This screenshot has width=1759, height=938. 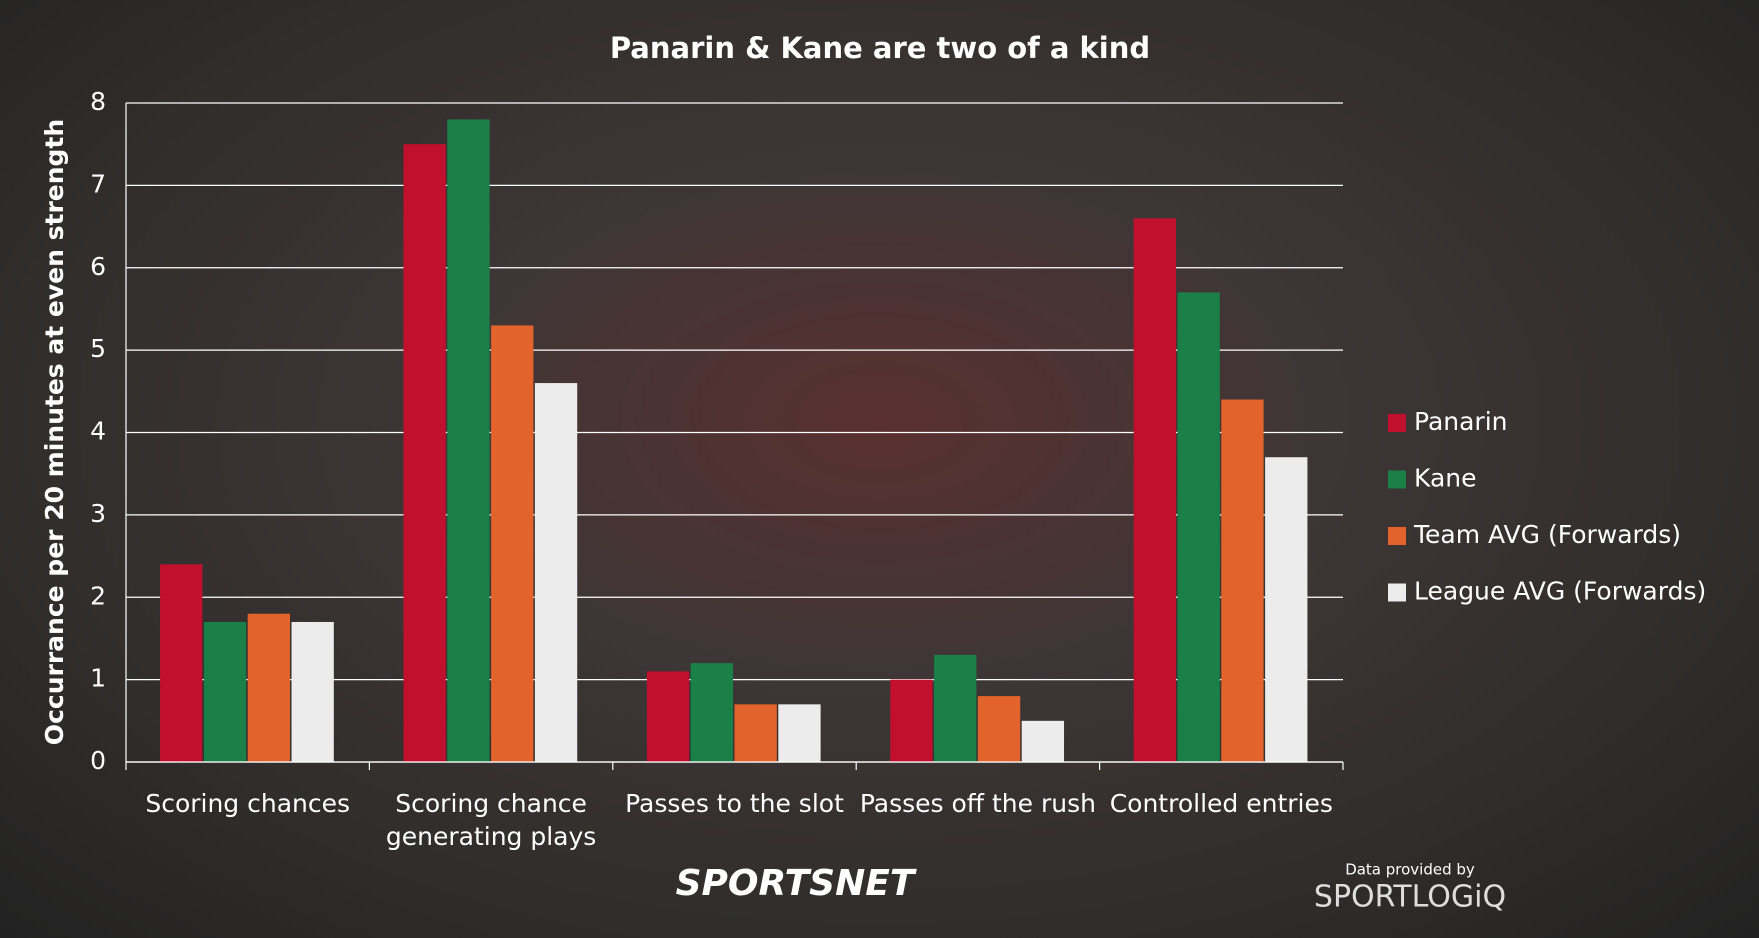 What do you see at coordinates (1547, 534) in the screenshot?
I see `legend-label: Team AVG (Forwards)` at bounding box center [1547, 534].